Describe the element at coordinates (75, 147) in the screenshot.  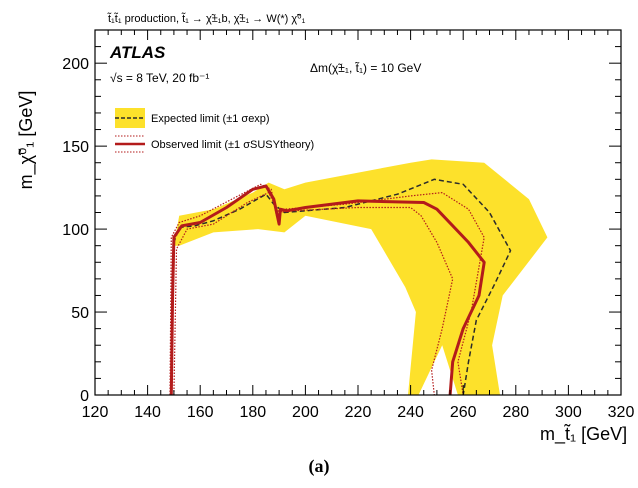
I see `y-tick-label: 150` at that location.